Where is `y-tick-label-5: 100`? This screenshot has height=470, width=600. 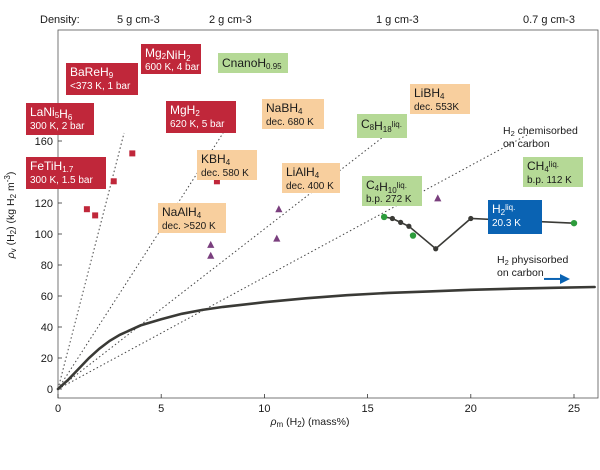
y-tick-label-5: 100 is located at coordinates (44, 235).